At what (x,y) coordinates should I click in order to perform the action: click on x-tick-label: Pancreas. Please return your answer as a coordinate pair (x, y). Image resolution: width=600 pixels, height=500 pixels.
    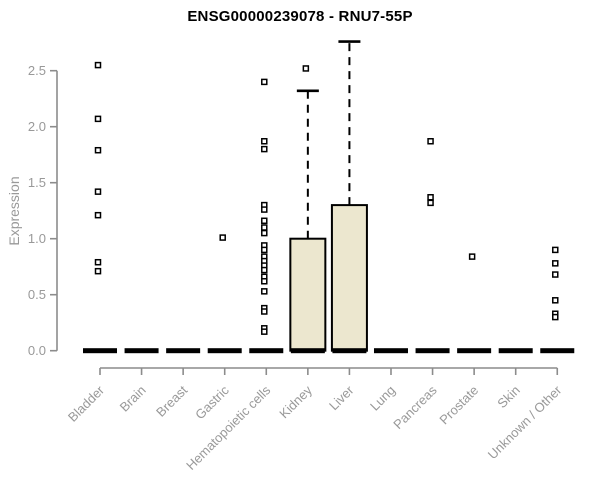
    Looking at the image, I should click on (415, 407).